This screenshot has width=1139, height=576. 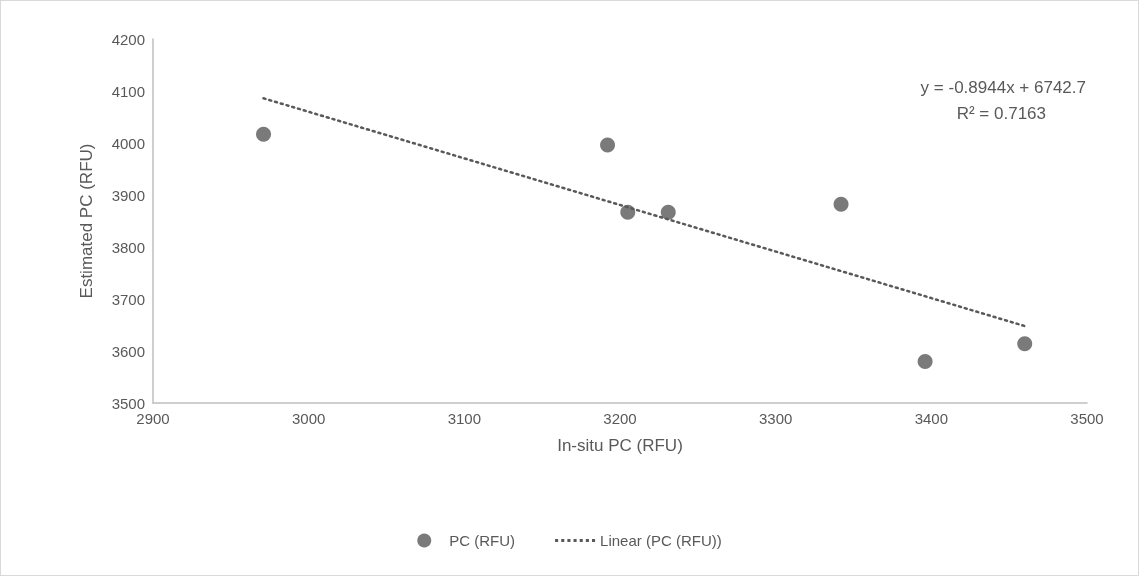 What do you see at coordinates (86, 221) in the screenshot?
I see `y-axis-title: Estimated PC (RFU)` at bounding box center [86, 221].